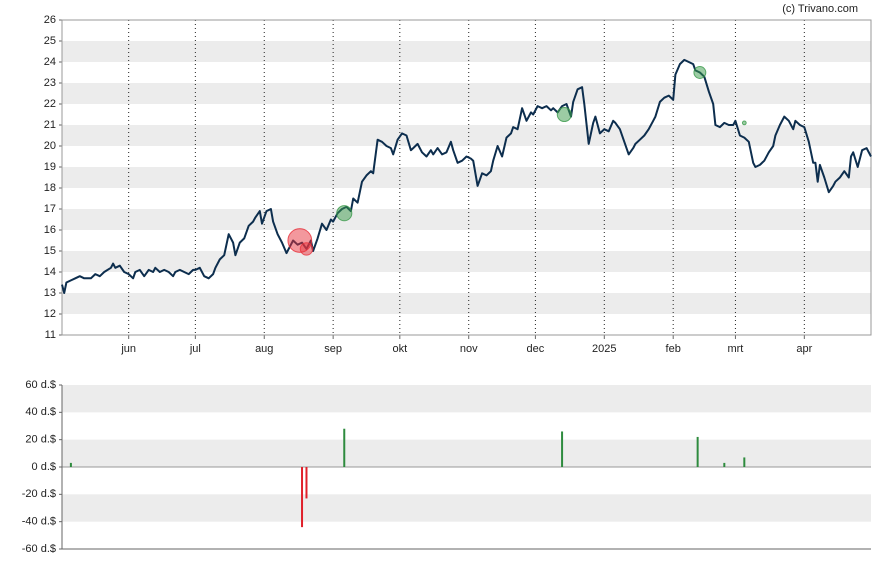 The height and width of the screenshot is (565, 888). What do you see at coordinates (804, 349) in the screenshot?
I see `x-tick-label: apr` at bounding box center [804, 349].